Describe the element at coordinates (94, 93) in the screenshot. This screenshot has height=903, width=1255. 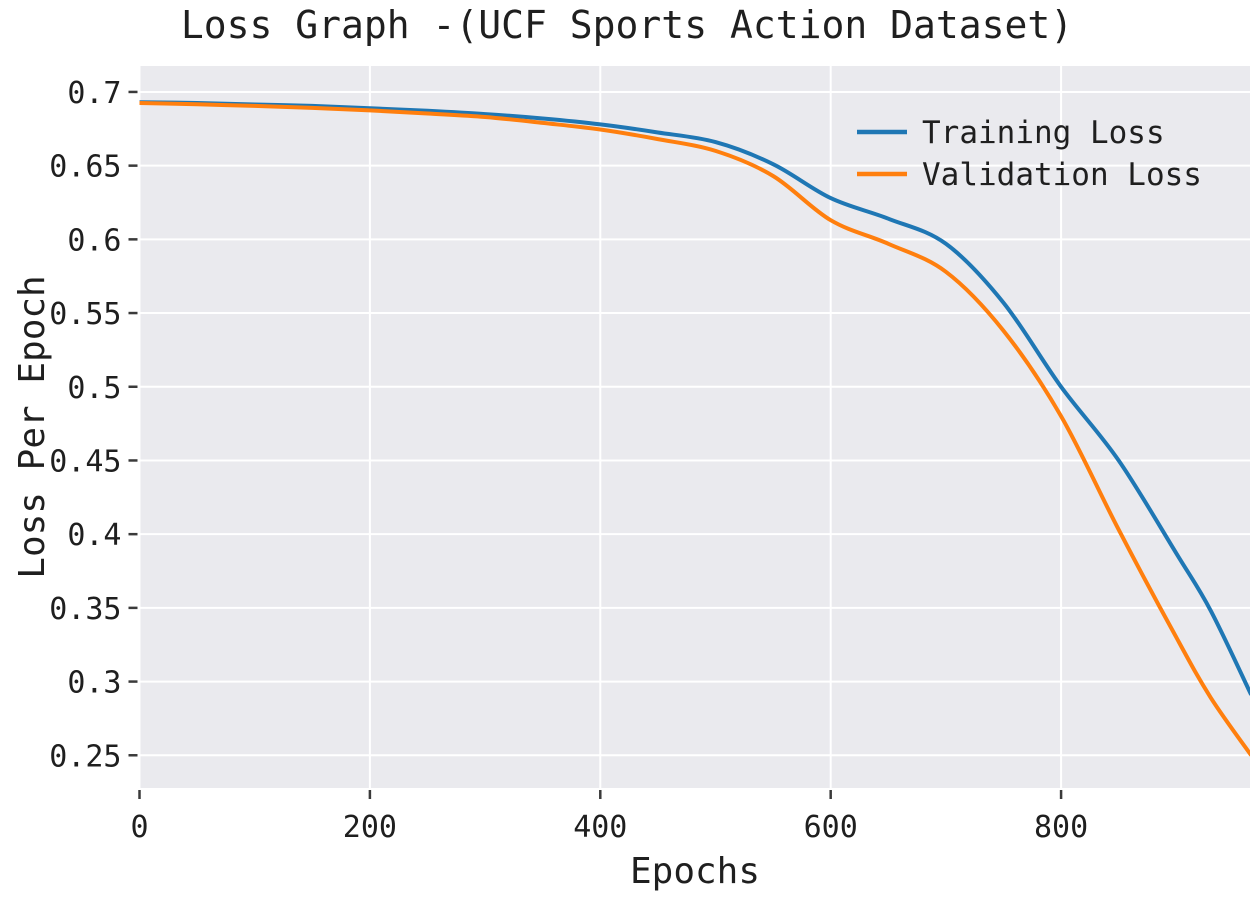
I see `y-tick-label: 0.7` at that location.